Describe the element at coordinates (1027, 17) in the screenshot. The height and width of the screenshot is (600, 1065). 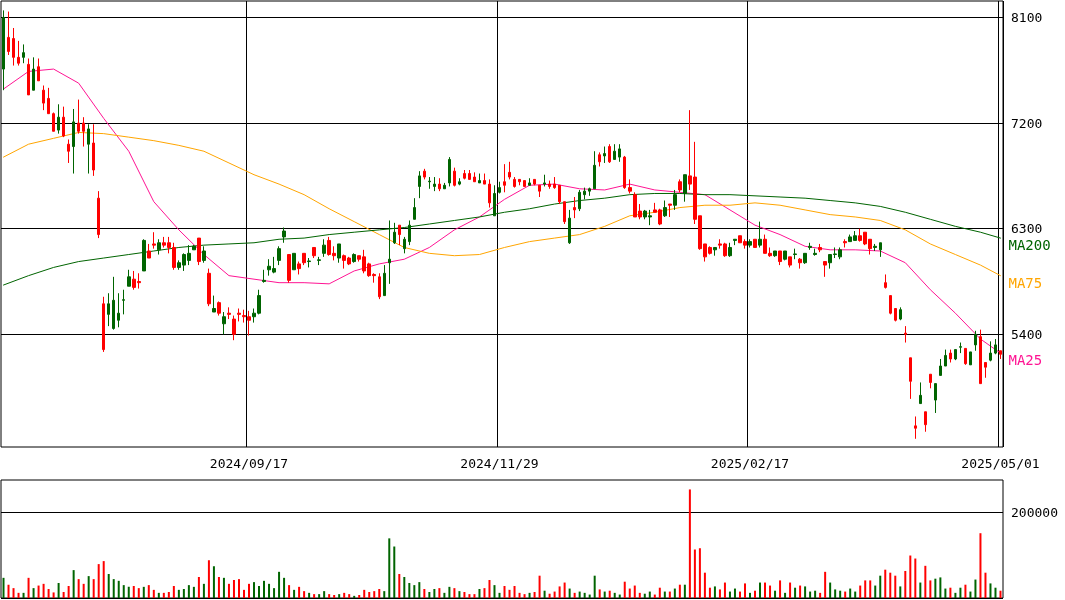
I see `y-tick-label: 8100` at that location.